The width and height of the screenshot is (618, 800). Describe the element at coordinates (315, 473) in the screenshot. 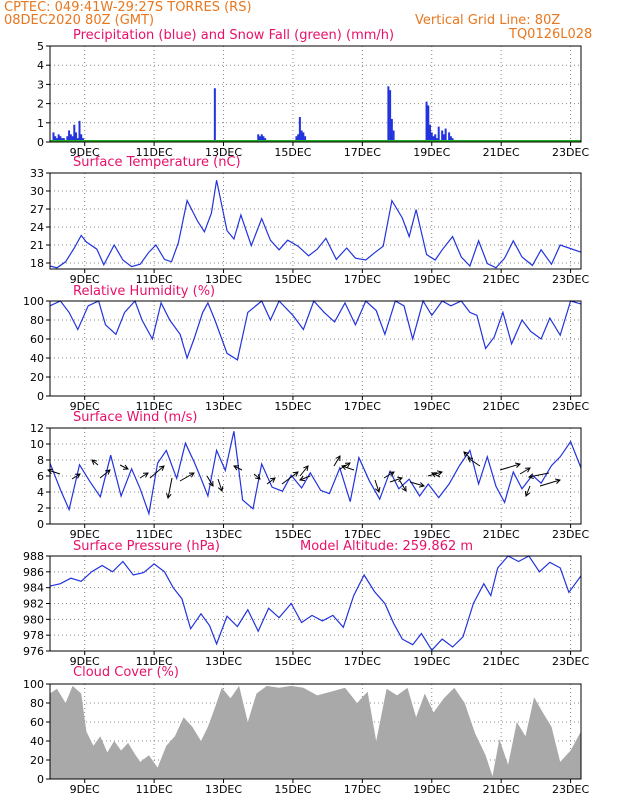

I see `panel-4-series-line` at that location.